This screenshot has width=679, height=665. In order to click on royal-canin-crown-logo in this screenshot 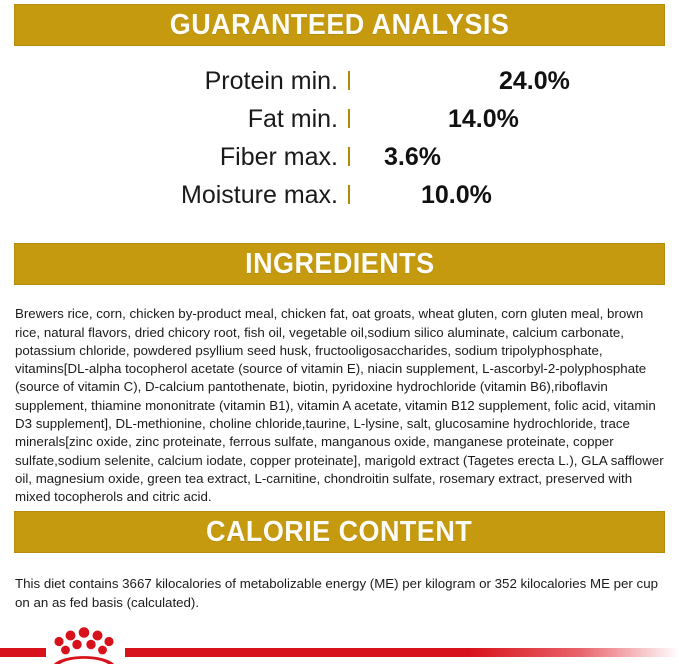, I will do `click(84, 645)`.